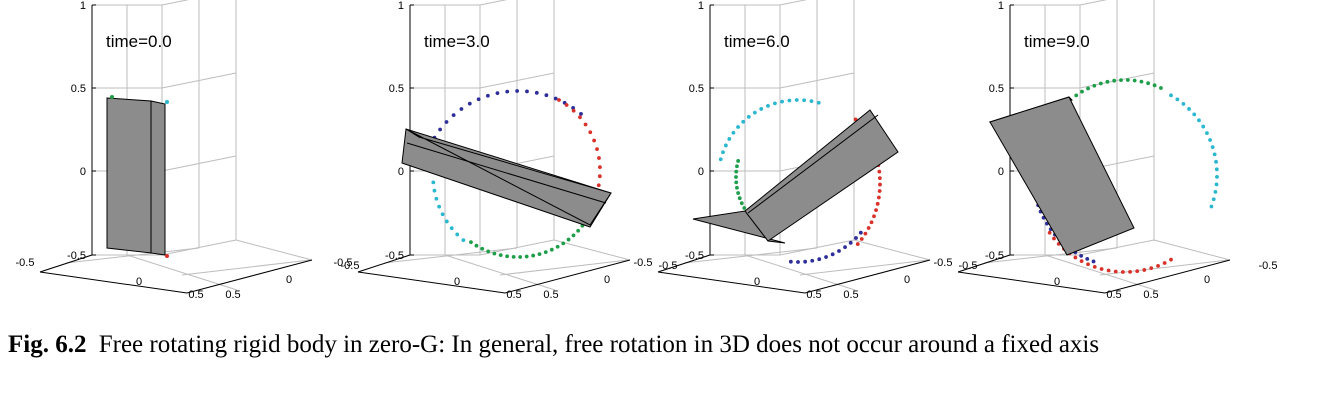  I want to click on y-tick-label: -0.5, so click(350, 266).